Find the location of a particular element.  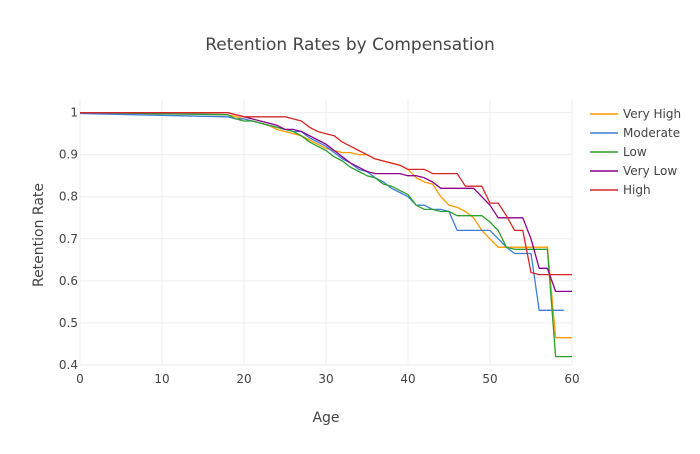

y-tick-label: 1 is located at coordinates (74, 113).